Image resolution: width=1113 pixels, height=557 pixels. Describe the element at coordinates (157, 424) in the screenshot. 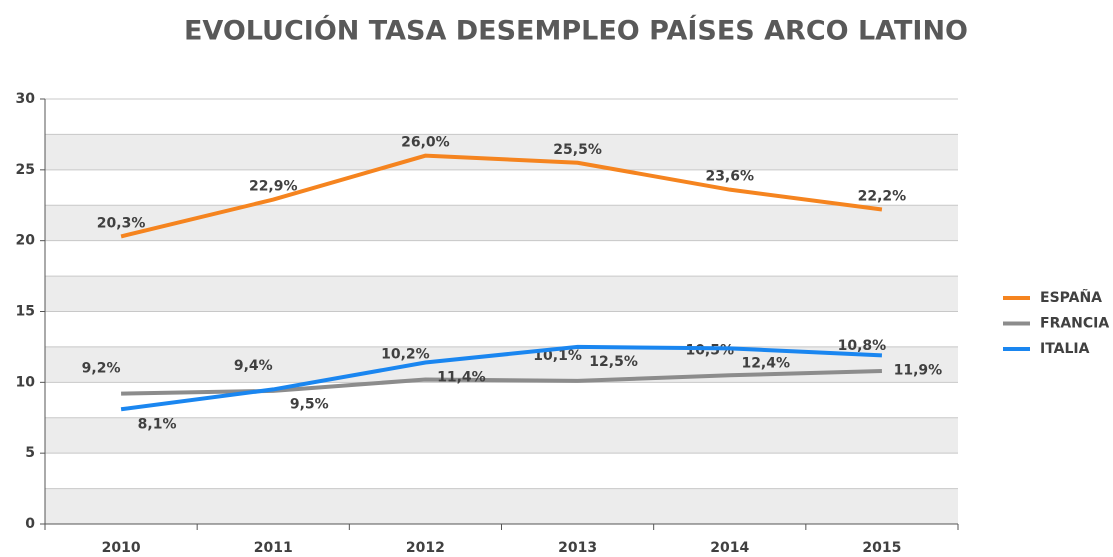

I see `data-label: 8,1%` at that location.